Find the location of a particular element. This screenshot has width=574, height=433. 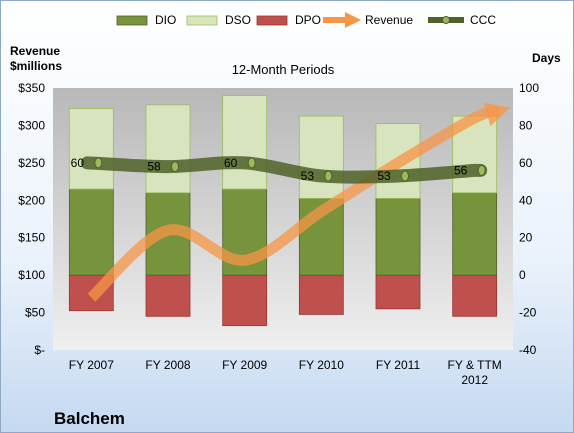

left-tick-label: $250 is located at coordinates (31, 163).